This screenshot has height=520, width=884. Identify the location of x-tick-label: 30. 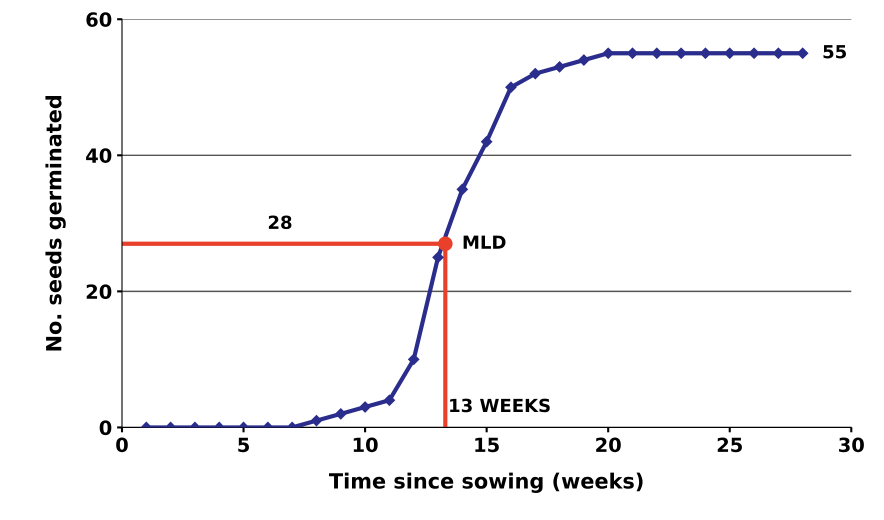
(851, 445).